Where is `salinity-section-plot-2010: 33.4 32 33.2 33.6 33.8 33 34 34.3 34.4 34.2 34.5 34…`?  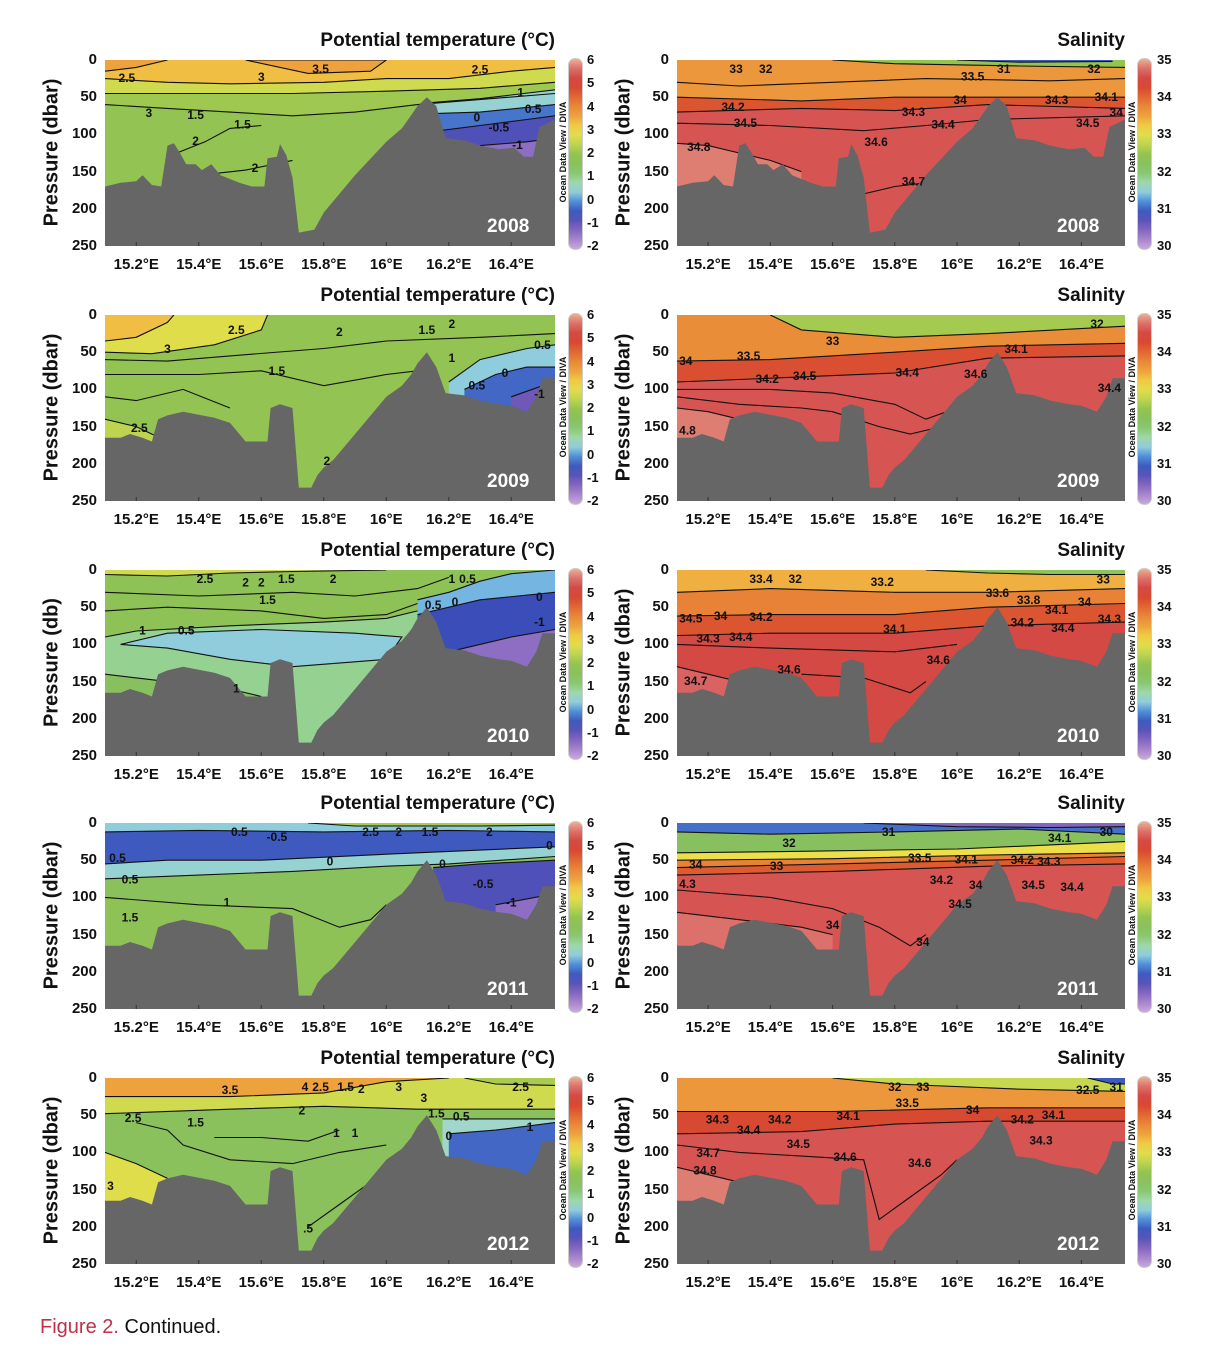 salinity-section-plot-2010: 33.4 32 33.2 33.6 33.8 33 34 34.3 34.4 34.2 34.5 34… is located at coordinates (901, 663).